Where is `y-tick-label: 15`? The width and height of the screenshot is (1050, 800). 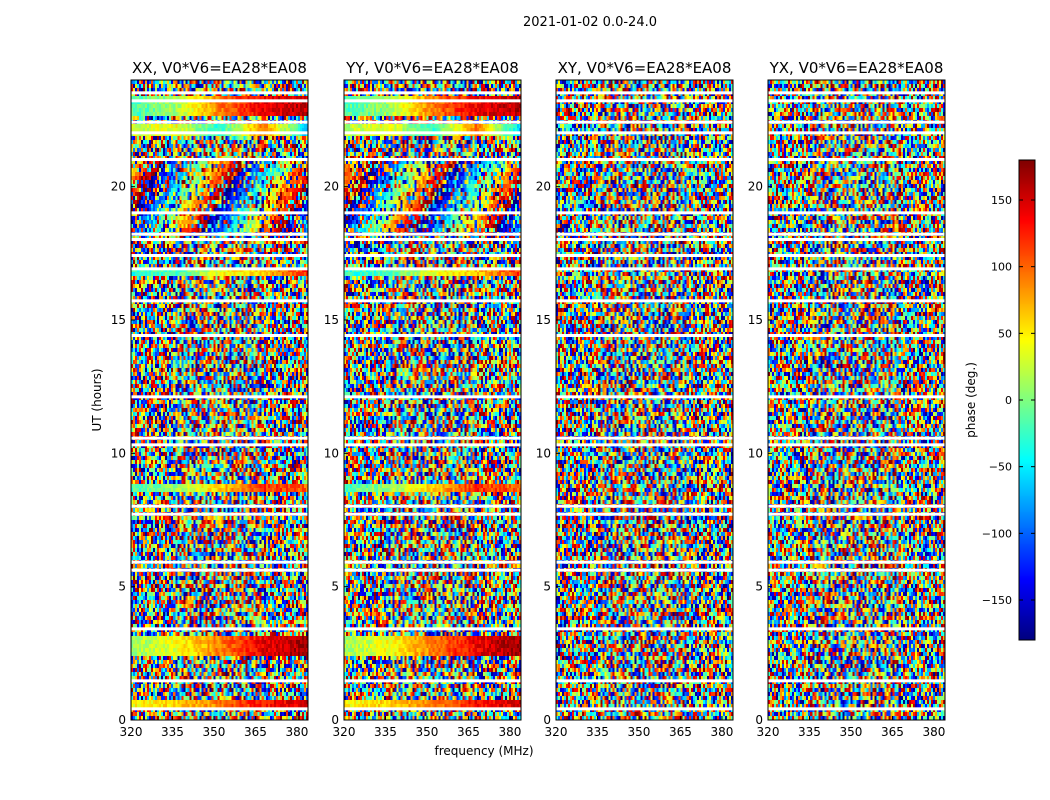
y-tick-label: 15 is located at coordinates (118, 320).